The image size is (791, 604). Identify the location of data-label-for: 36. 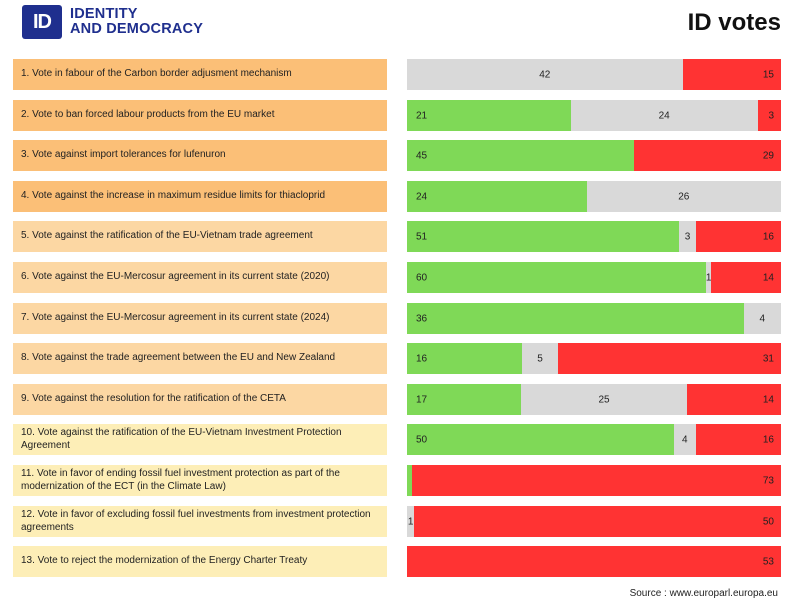
(422, 318).